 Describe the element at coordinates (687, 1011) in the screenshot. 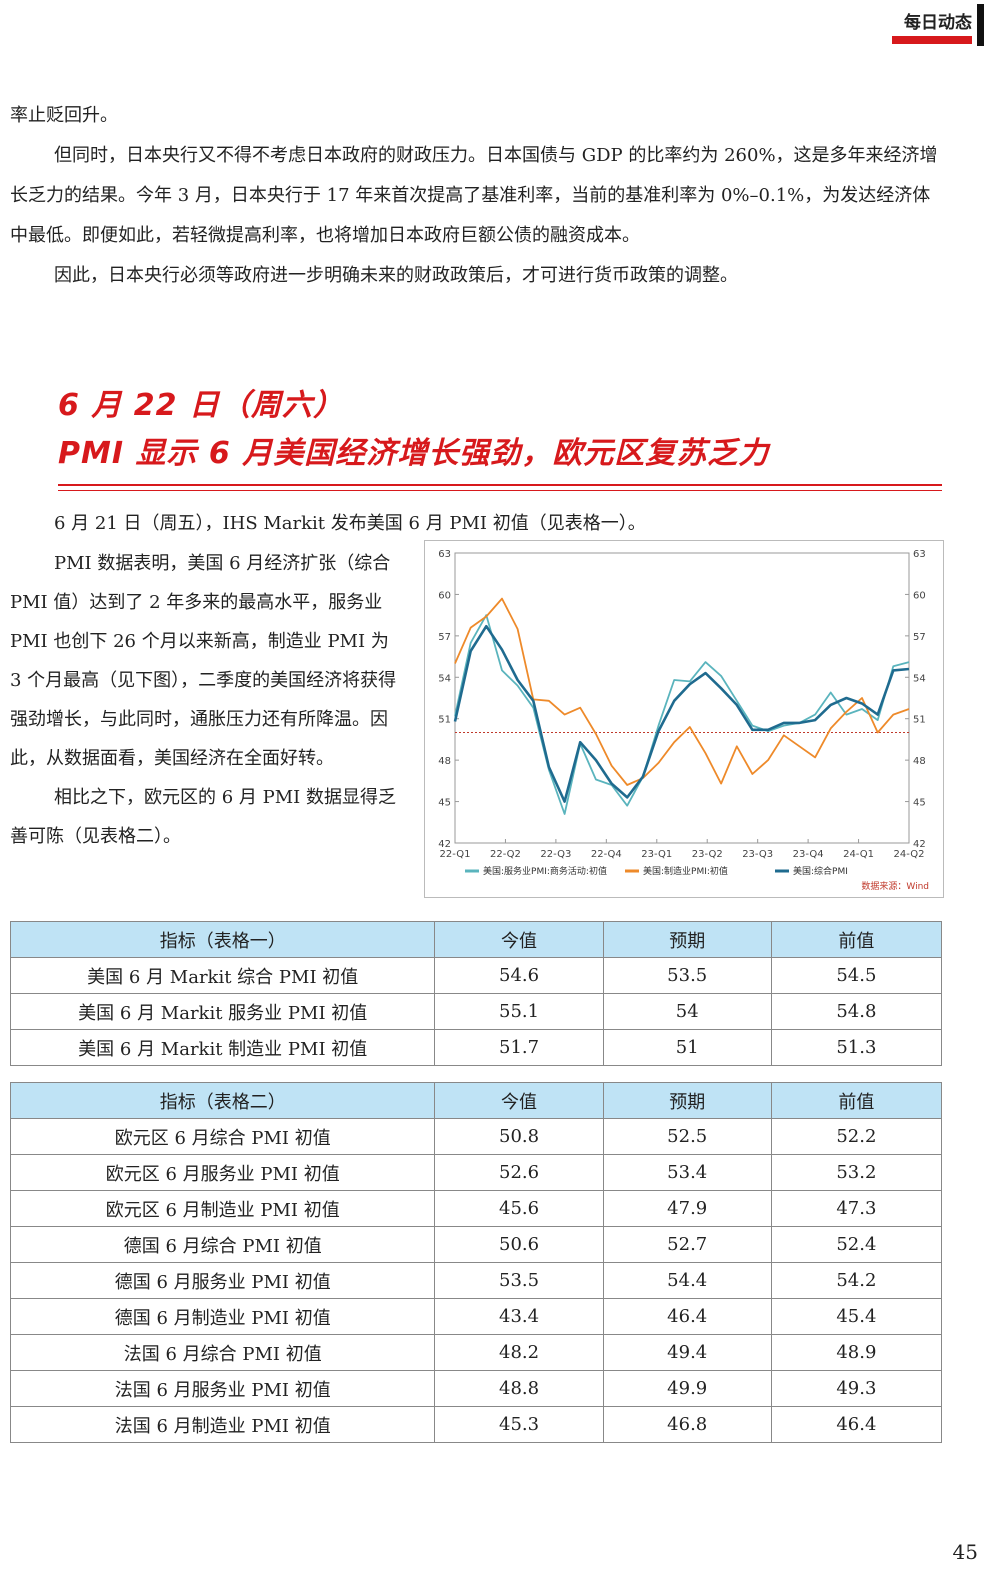

I see `value-cell: 54` at that location.